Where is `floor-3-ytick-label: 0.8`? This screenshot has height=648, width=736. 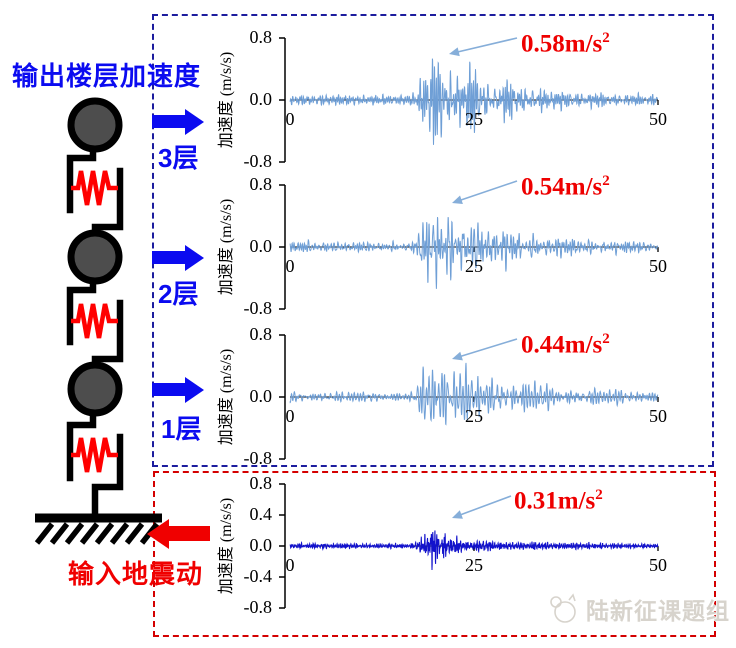 floor-3-ytick-label: 0.8 is located at coordinates (261, 37).